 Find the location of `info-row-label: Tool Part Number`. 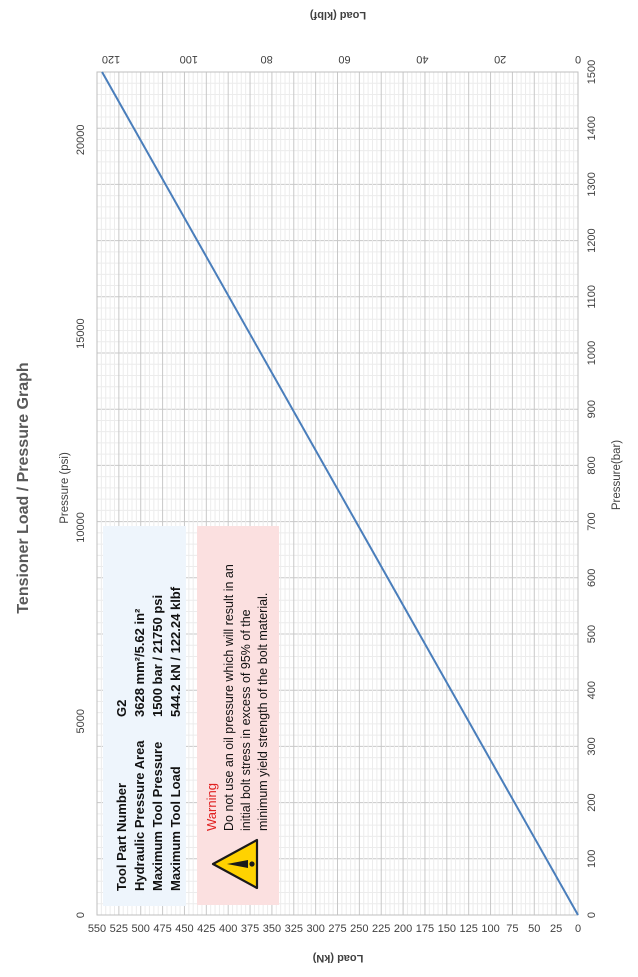

info-row-label: Tool Part Number is located at coordinates (121, 837).